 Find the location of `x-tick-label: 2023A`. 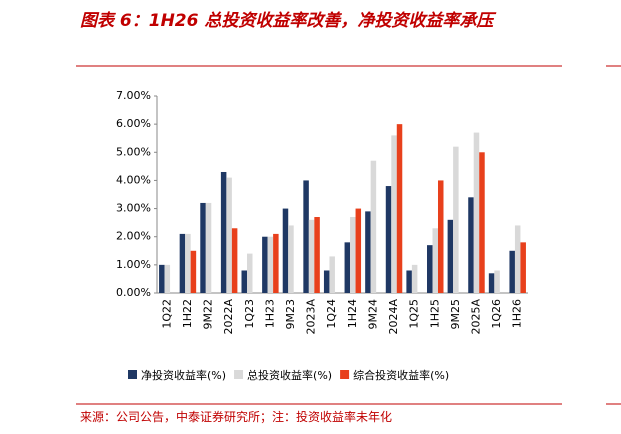

x-tick-label: 2023A is located at coordinates (311, 317).